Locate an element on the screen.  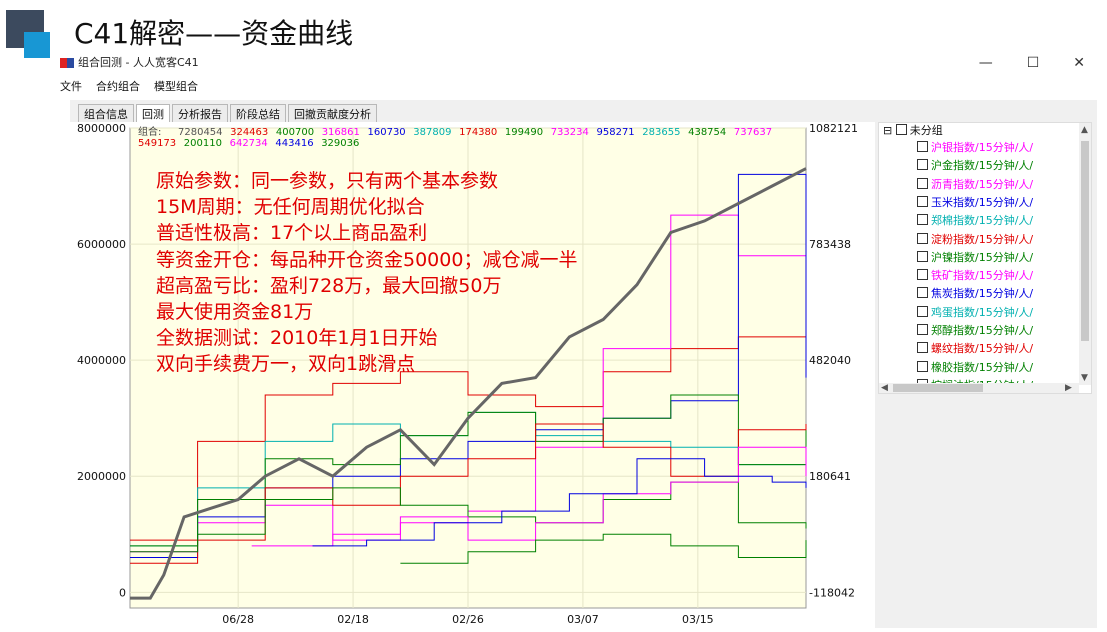
menu-model-portfolio: 模型组合 is located at coordinates (176, 86).